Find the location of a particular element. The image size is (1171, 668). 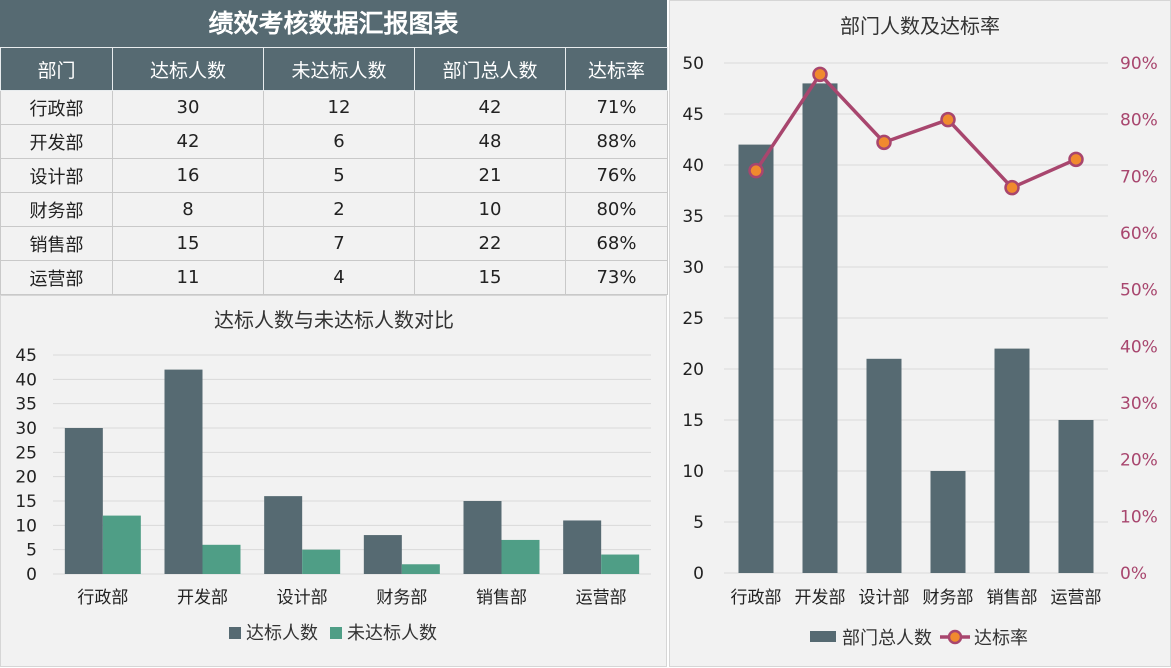

header-rate: 达标率 is located at coordinates (616, 69).